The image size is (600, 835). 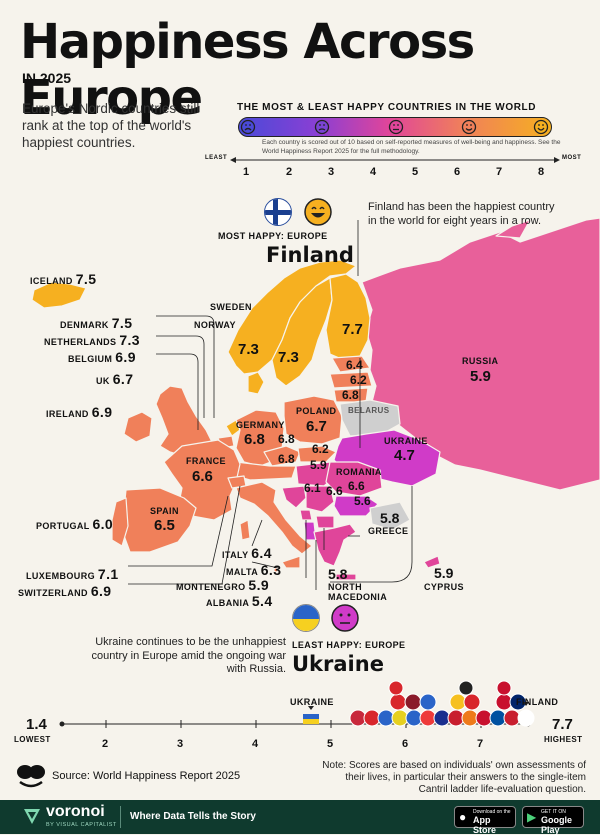 What do you see at coordinates (260, 425) in the screenshot?
I see `label-germany: GERMANY` at bounding box center [260, 425].